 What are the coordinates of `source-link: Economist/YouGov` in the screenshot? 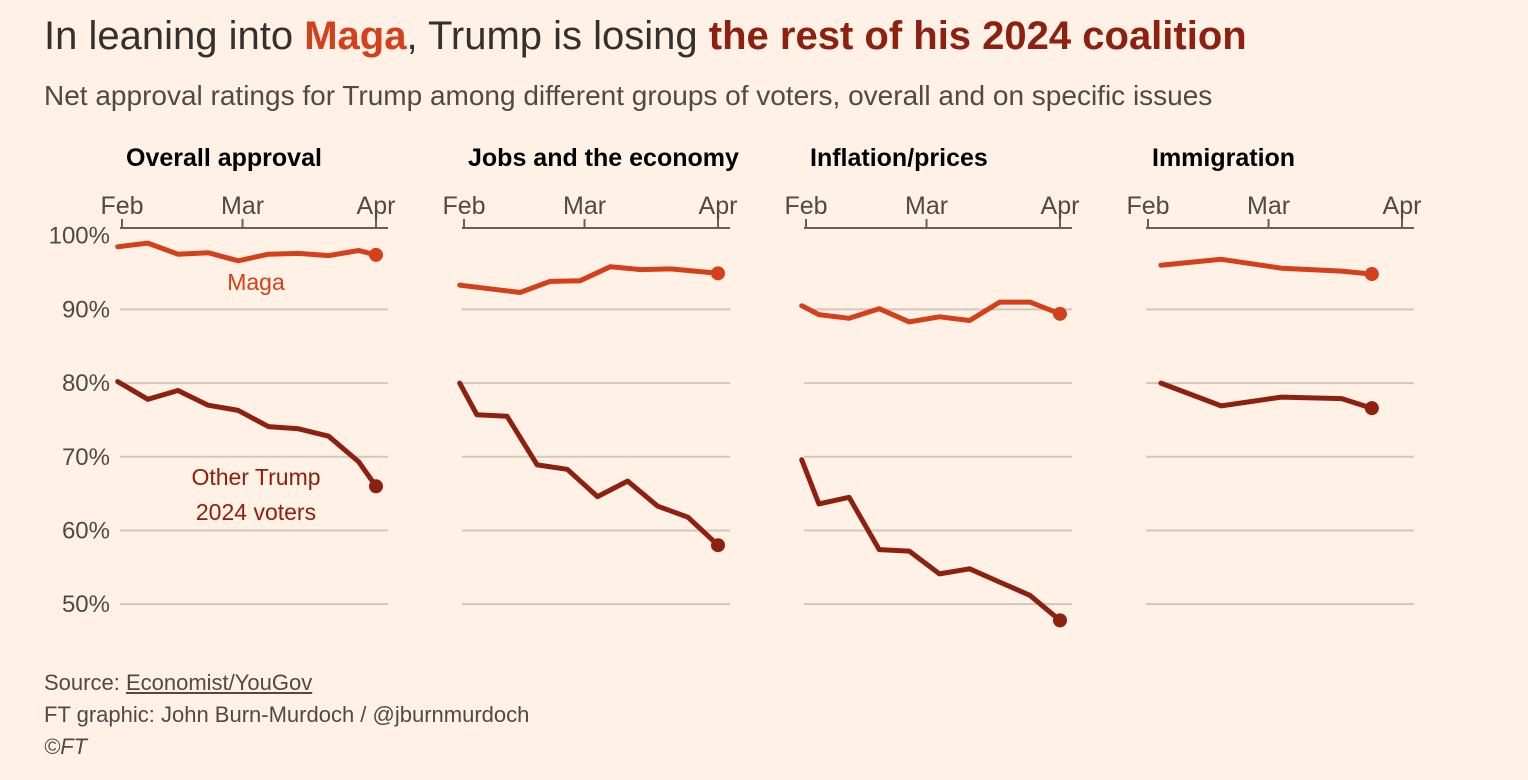 It's located at (219, 682).